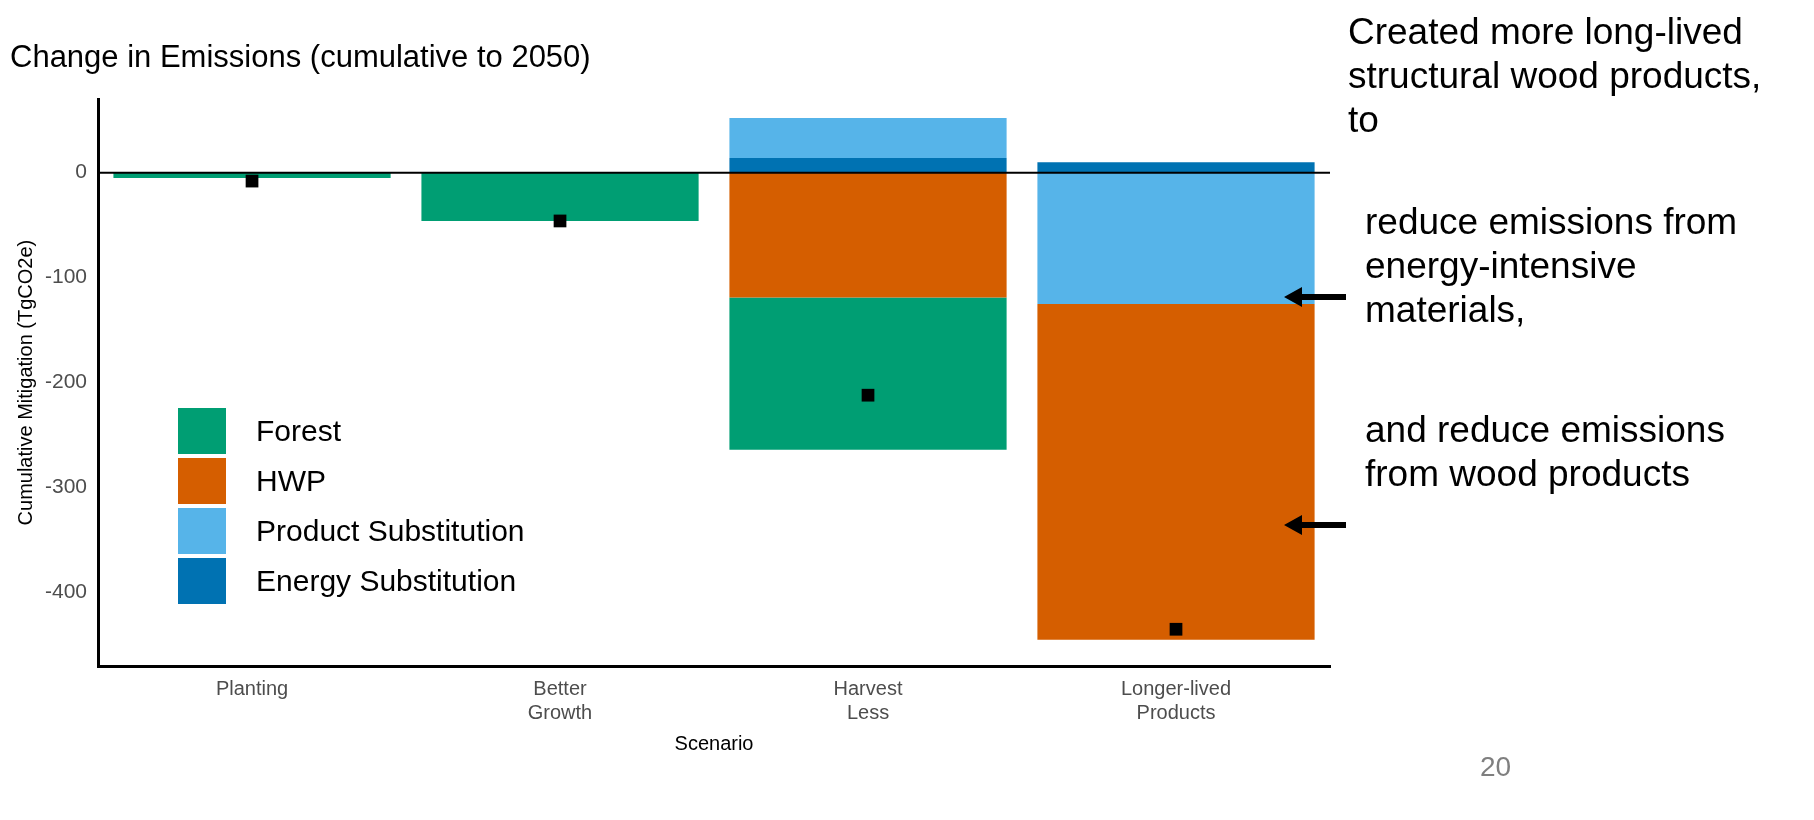  What do you see at coordinates (1552, 266) in the screenshot?
I see `text: reduce emissions from energy-intensive materials,` at bounding box center [1552, 266].